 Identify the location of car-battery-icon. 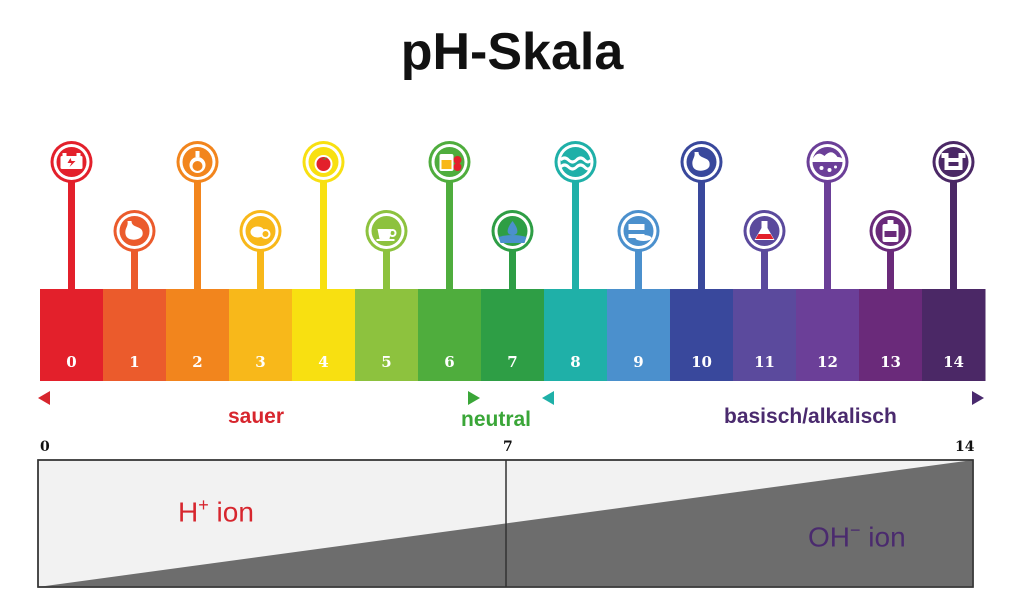
(71, 162).